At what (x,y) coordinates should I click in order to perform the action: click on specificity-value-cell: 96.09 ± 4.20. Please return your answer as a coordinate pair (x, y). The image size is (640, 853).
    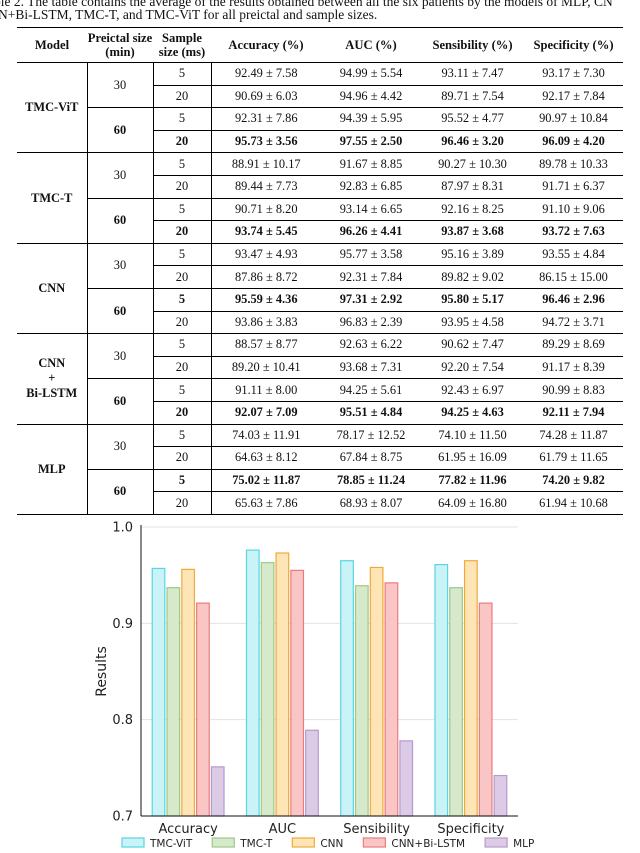
    Looking at the image, I should click on (573, 141).